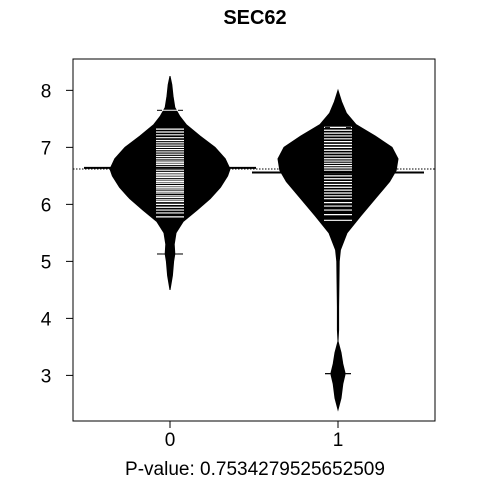 The width and height of the screenshot is (480, 480). What do you see at coordinates (338, 440) in the screenshot?
I see `x-tick-label: 1` at bounding box center [338, 440].